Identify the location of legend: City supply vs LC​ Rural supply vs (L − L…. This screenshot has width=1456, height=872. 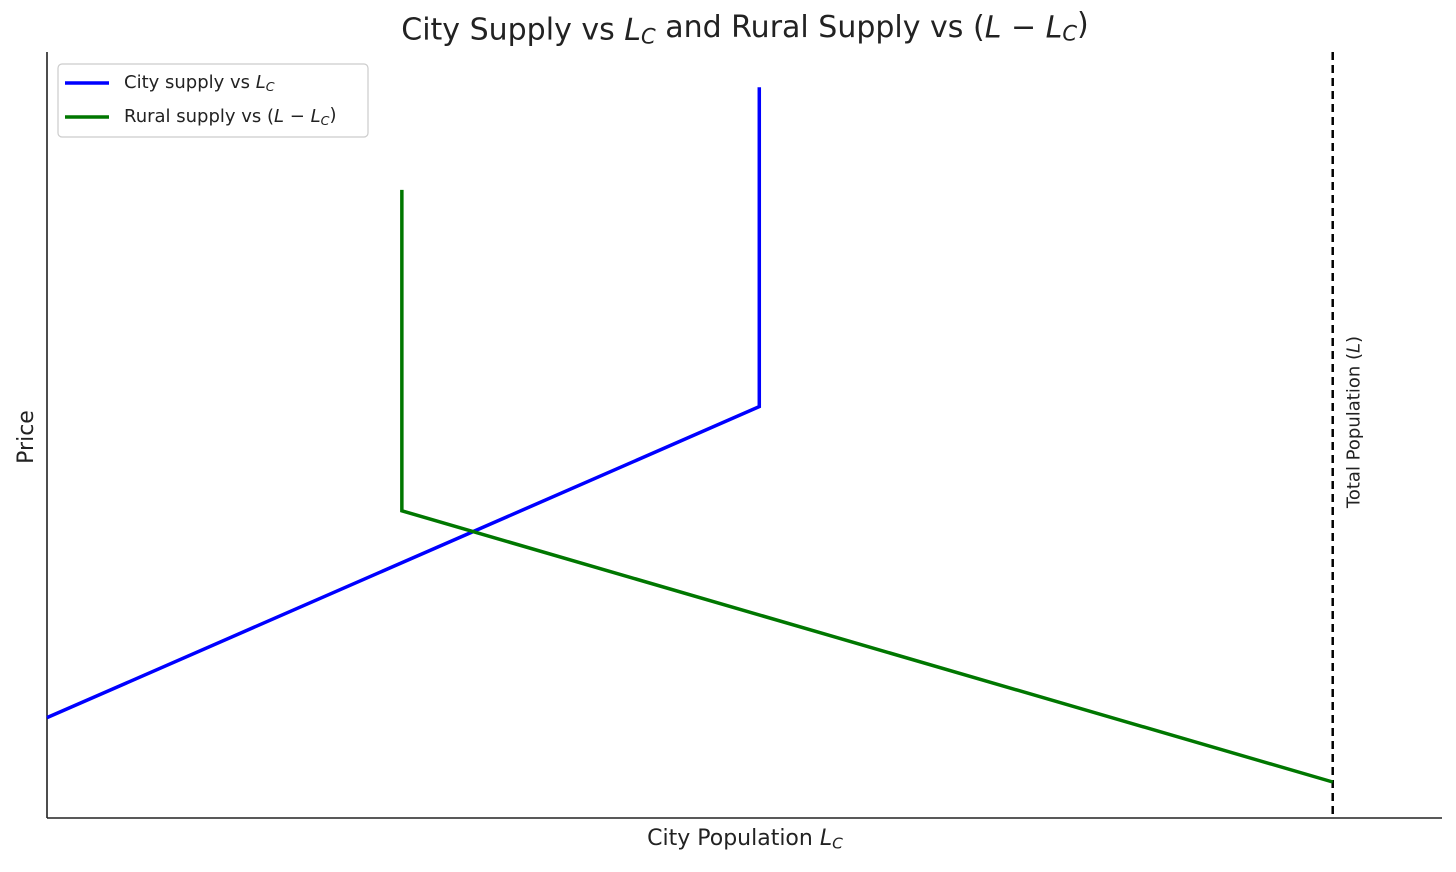
(213, 100).